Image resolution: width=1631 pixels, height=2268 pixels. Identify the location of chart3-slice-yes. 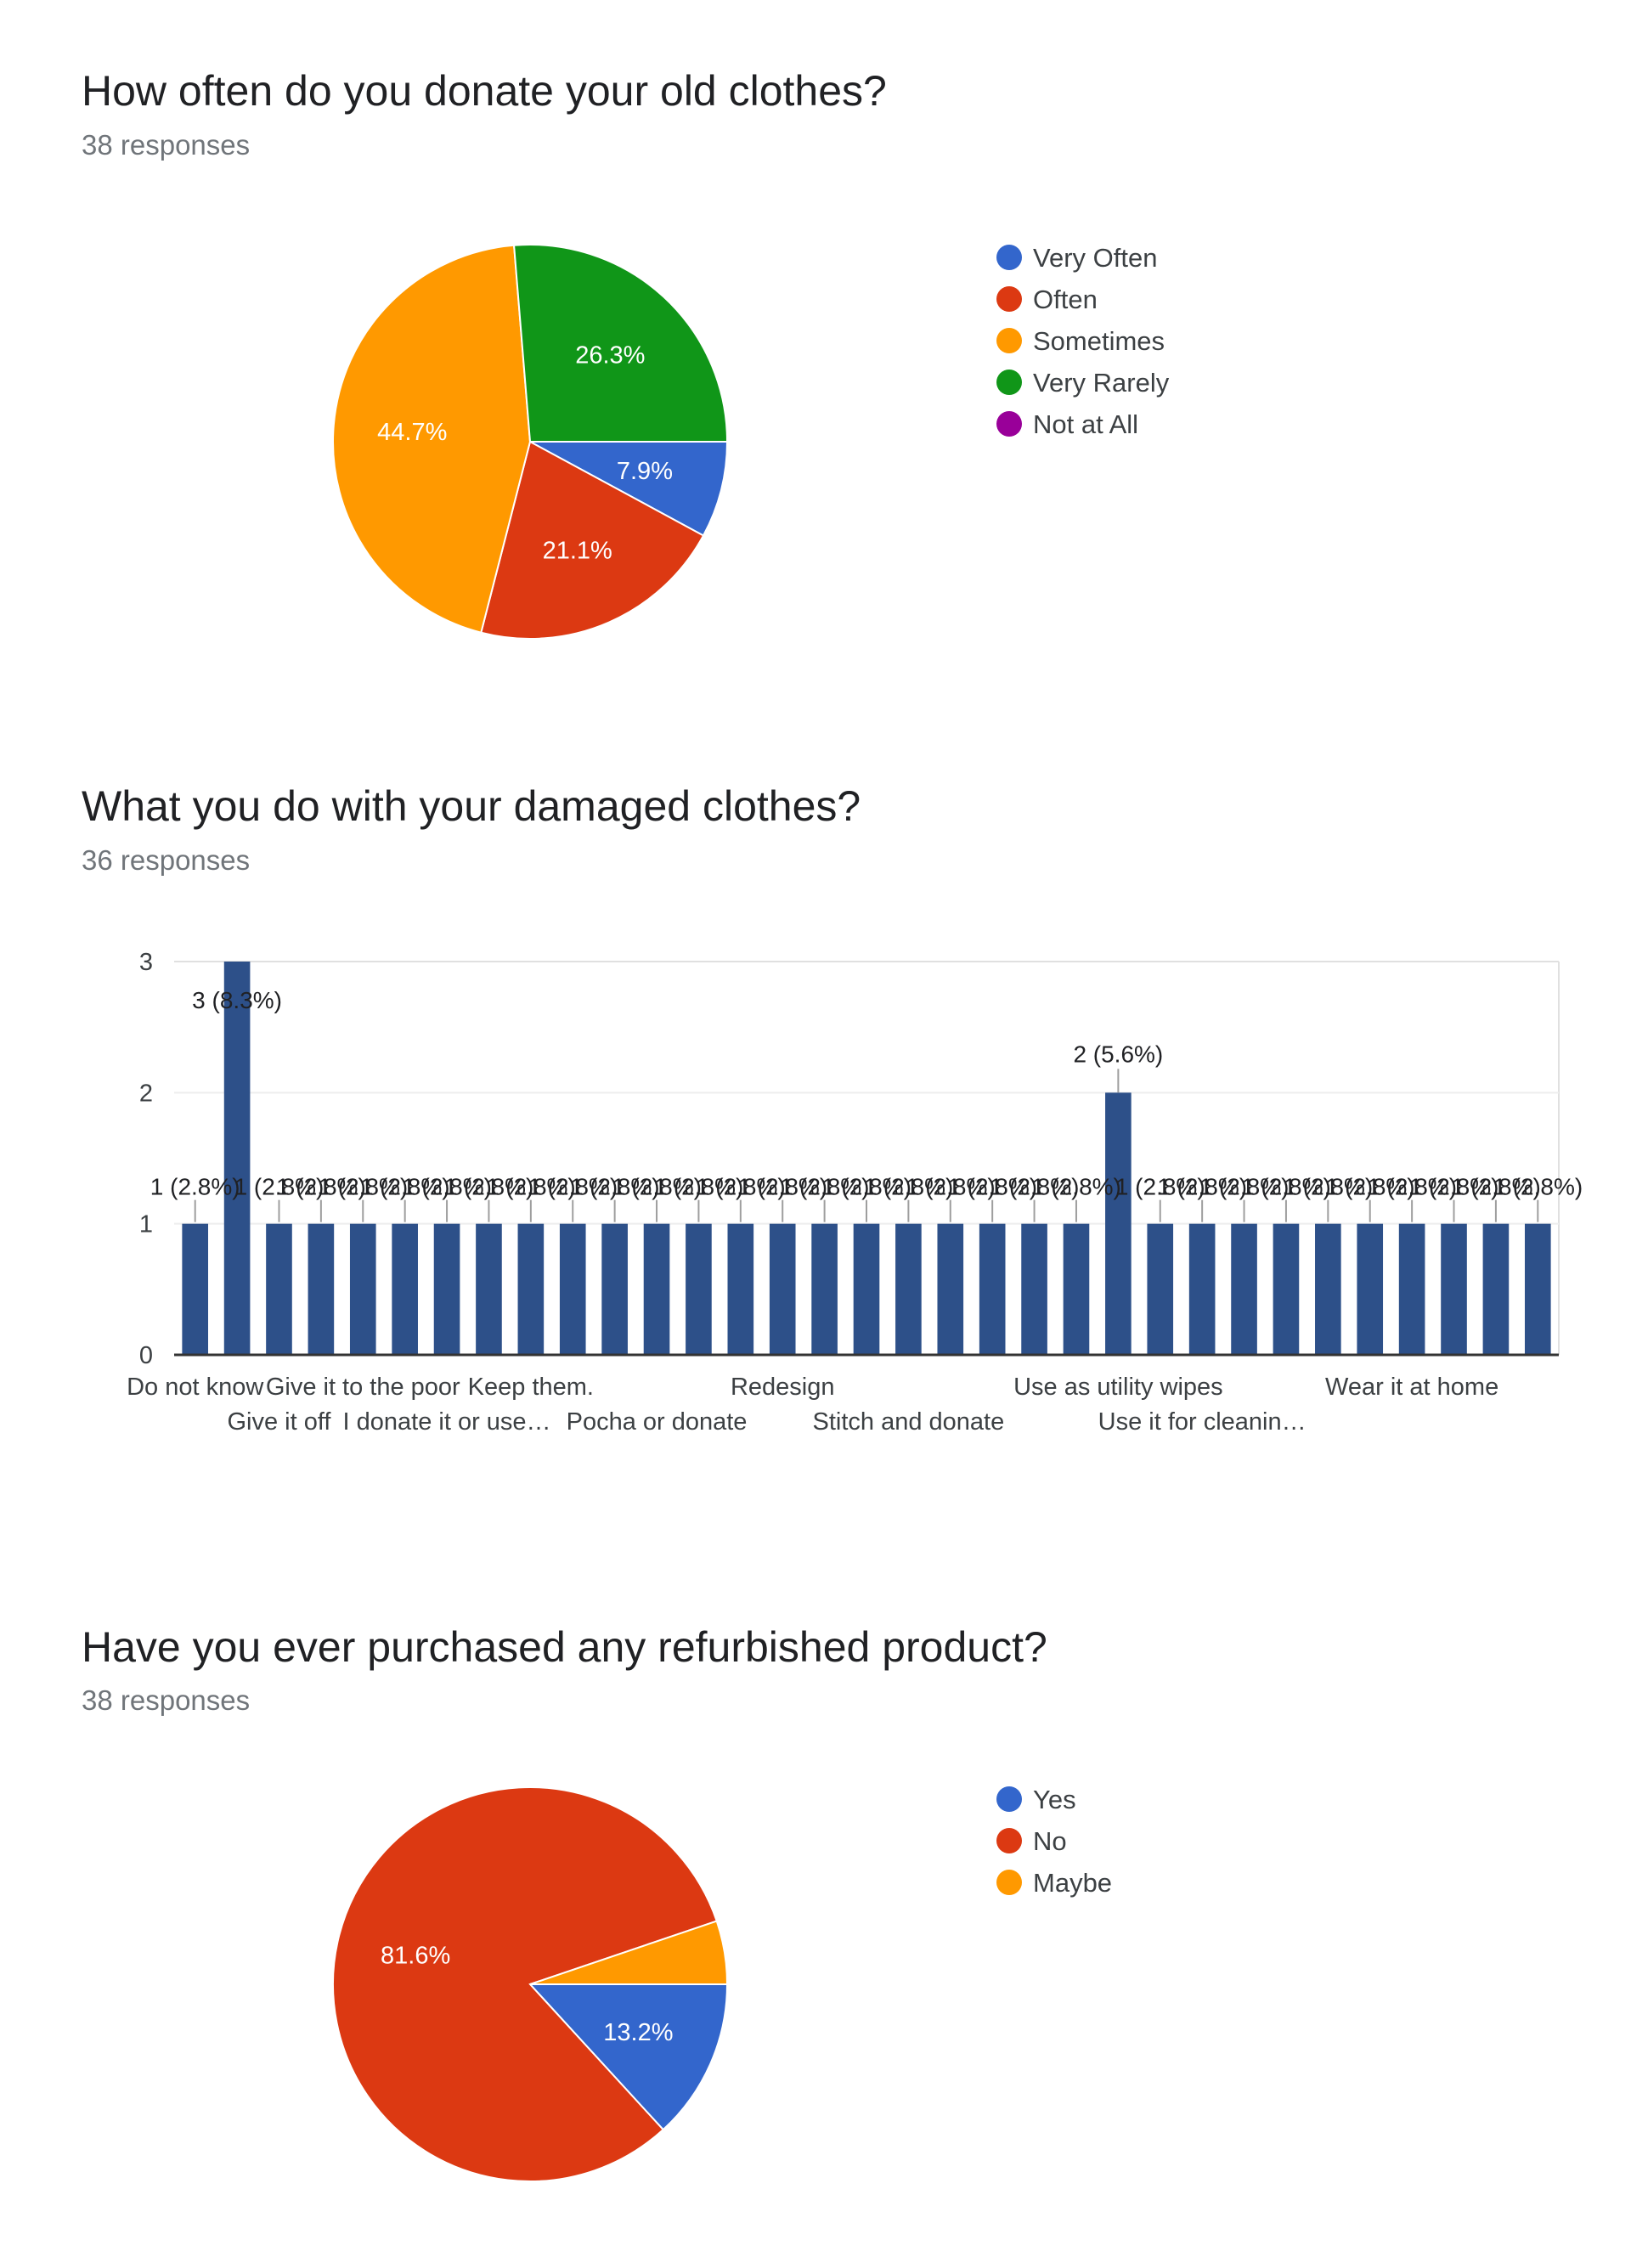
(628, 2057).